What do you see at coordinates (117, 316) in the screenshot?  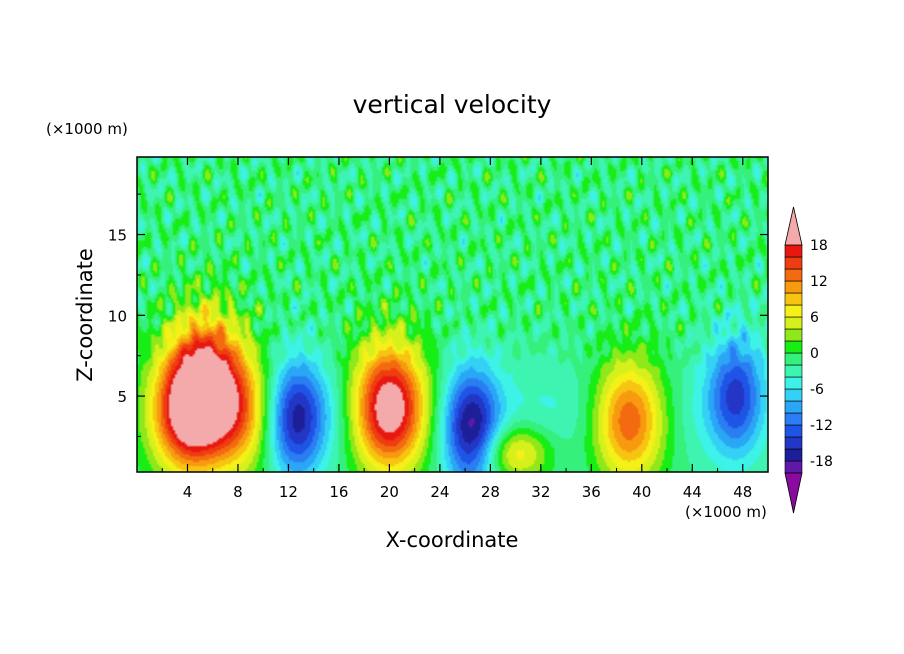 I see `y-tick-label: 10` at bounding box center [117, 316].